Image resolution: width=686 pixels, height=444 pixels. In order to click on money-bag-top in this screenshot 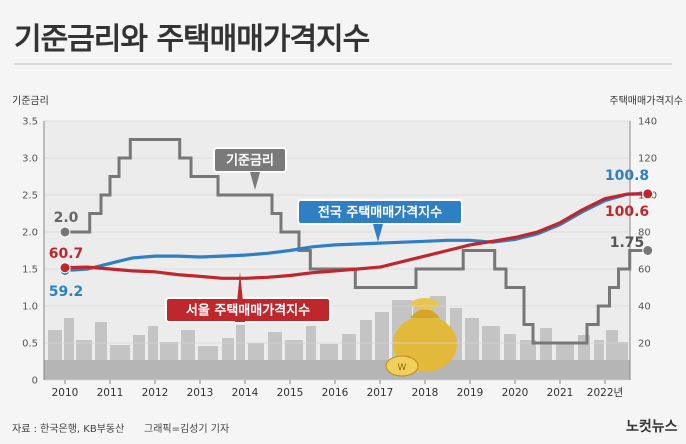, I will do `click(425, 304)`.